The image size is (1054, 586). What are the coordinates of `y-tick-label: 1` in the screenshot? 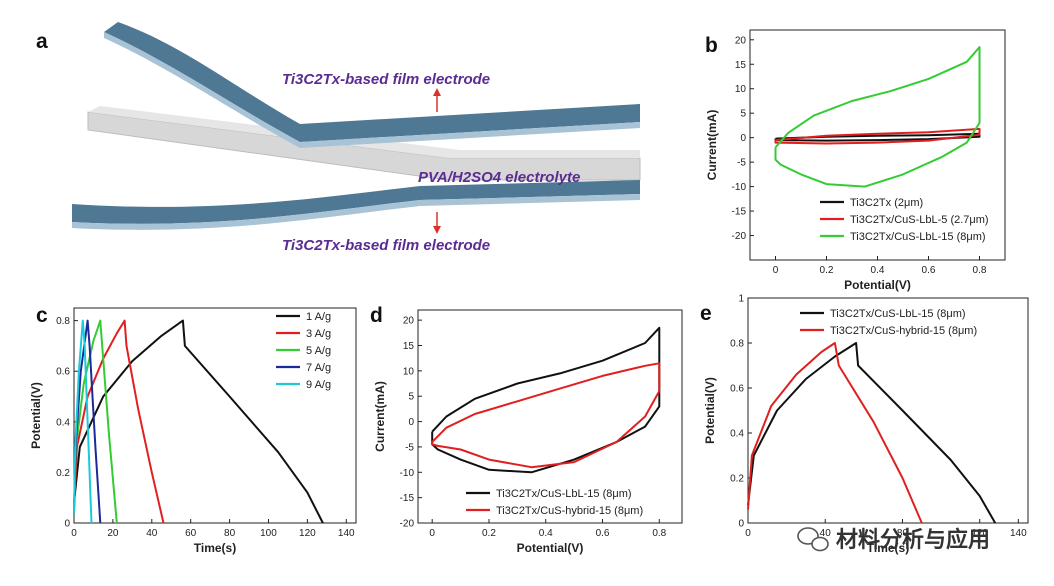 It's located at (741, 299).